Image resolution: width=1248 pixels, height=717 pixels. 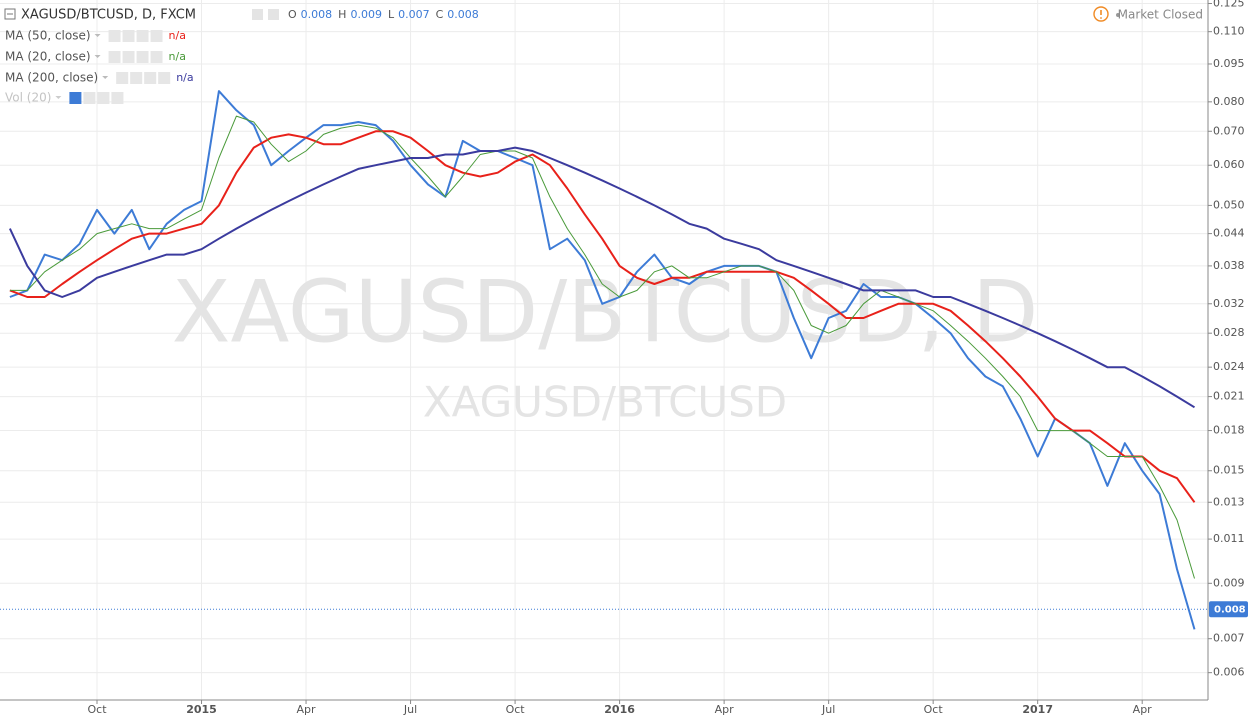 What do you see at coordinates (1229, 396) in the screenshot?
I see `y-tick-label: 0.021` at bounding box center [1229, 396].